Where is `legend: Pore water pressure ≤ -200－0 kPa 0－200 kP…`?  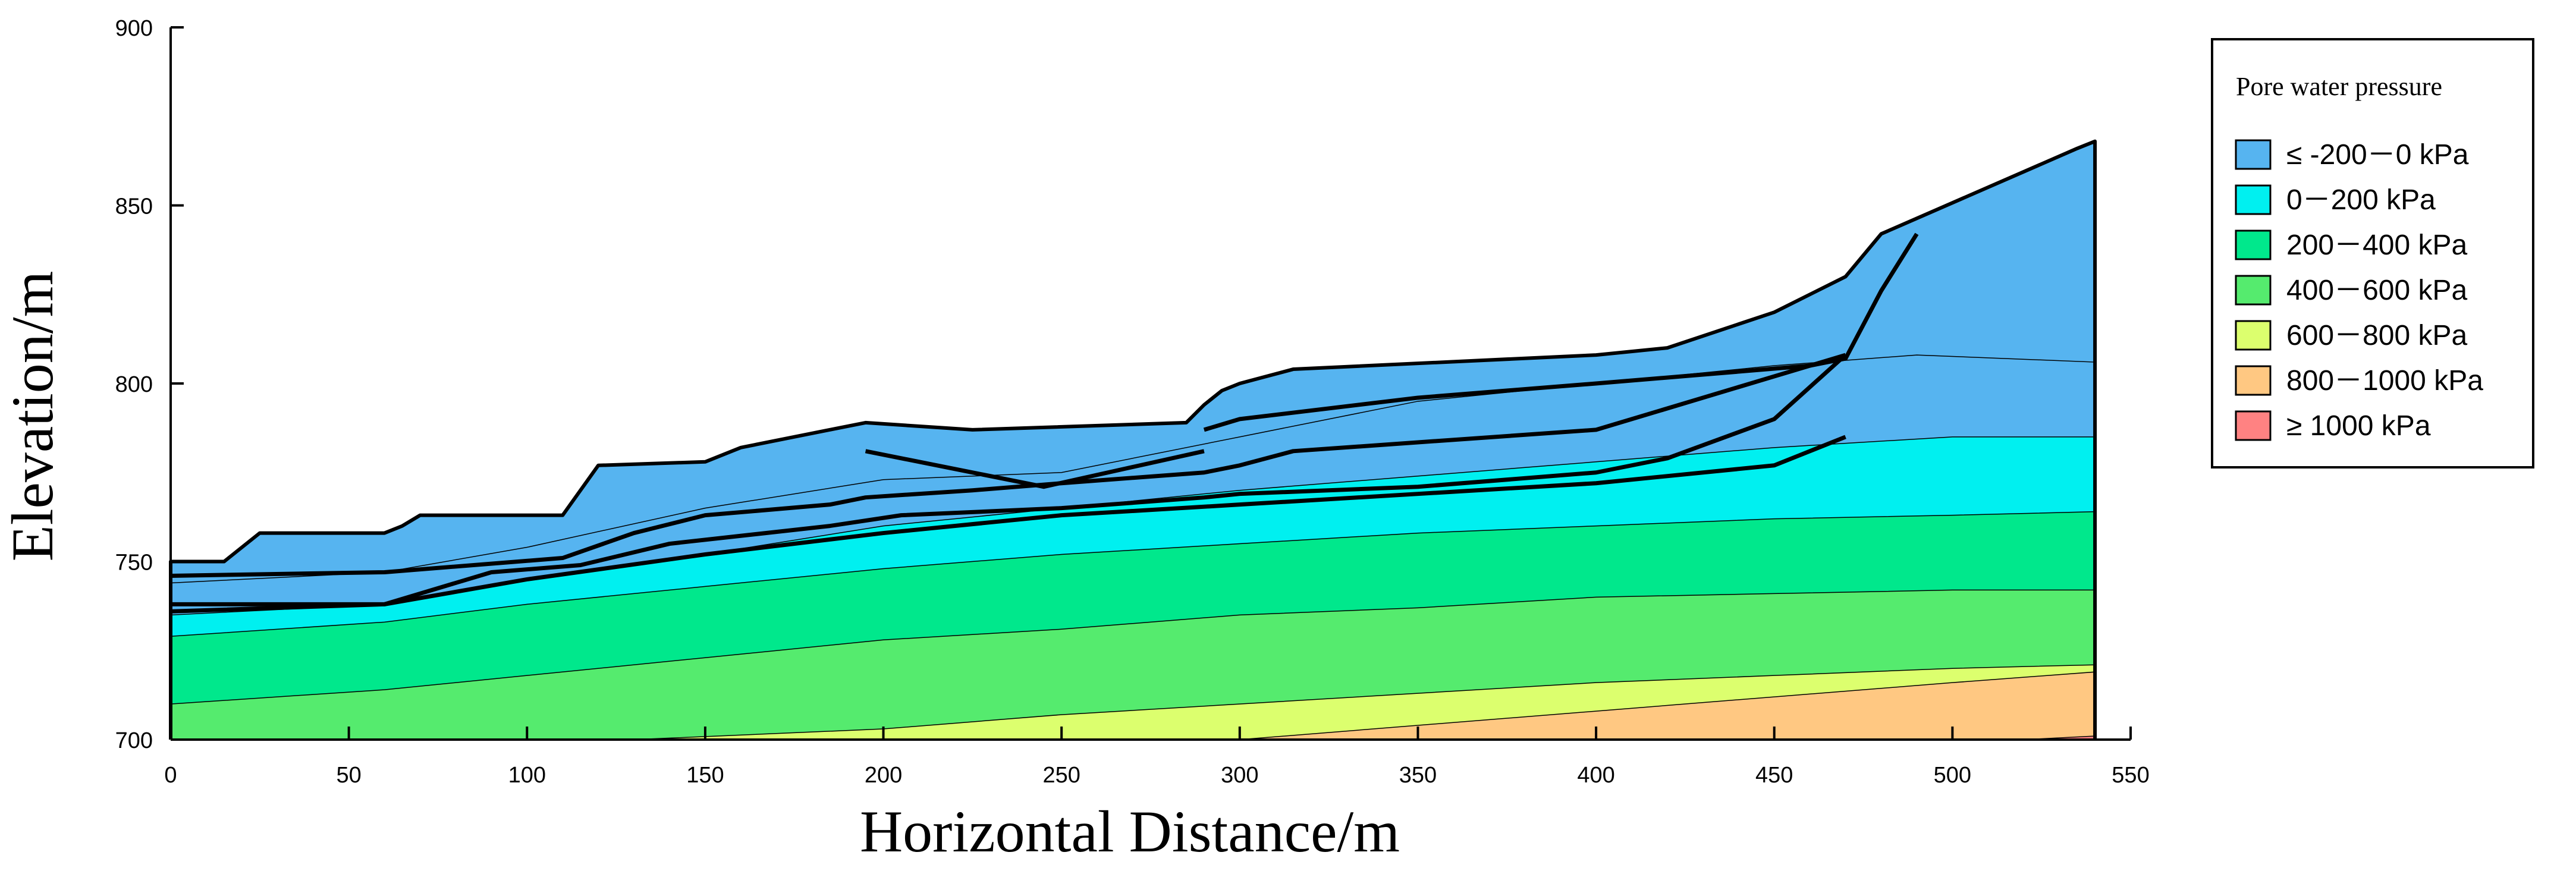 legend: Pore water pressure ≤ -200－0 kPa 0－200 kP… is located at coordinates (2372, 253).